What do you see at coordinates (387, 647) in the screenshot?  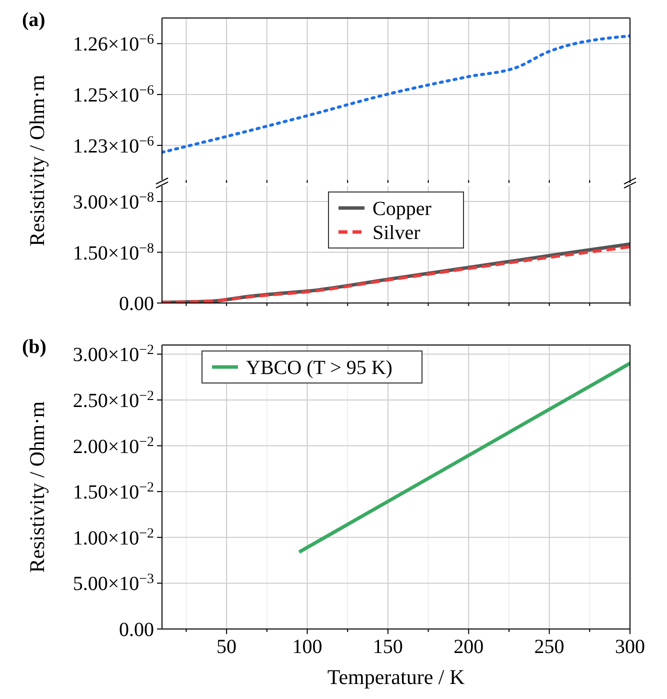 I see `x-tick-label: 150` at bounding box center [387, 647].